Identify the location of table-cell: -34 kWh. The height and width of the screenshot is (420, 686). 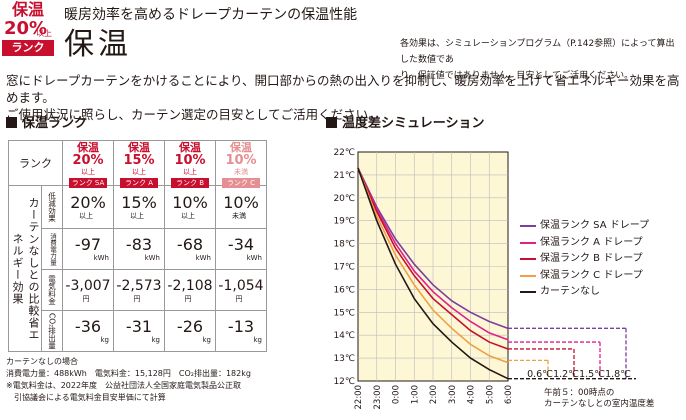
(241, 249).